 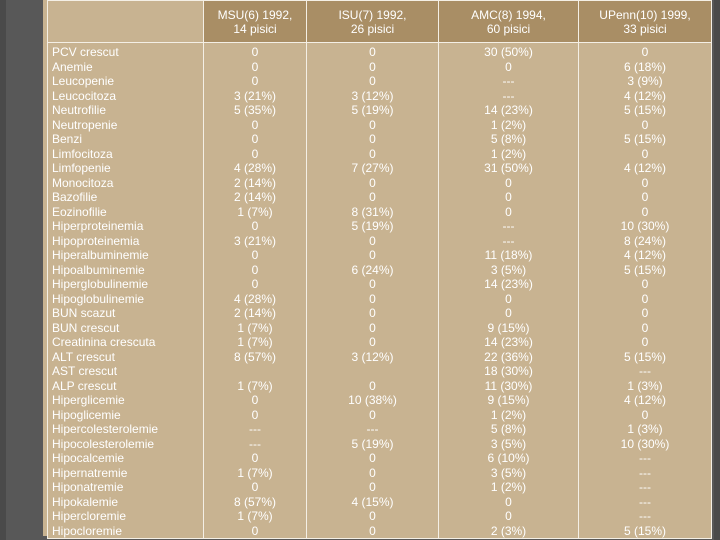 What do you see at coordinates (508, 458) in the screenshot?
I see `table-cell-value: 6 (10%)` at bounding box center [508, 458].